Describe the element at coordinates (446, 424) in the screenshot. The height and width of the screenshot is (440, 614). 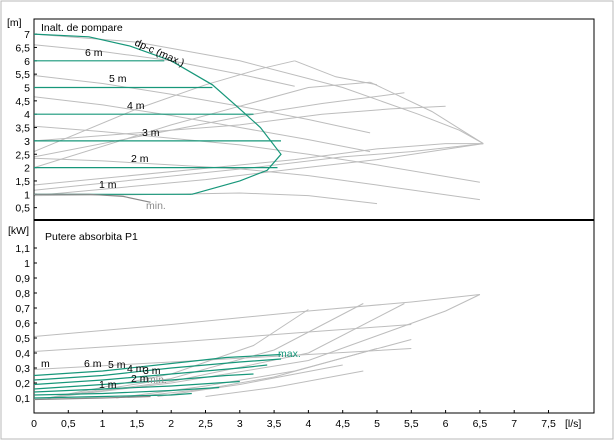
I see `x-tick-12: 6` at that location.